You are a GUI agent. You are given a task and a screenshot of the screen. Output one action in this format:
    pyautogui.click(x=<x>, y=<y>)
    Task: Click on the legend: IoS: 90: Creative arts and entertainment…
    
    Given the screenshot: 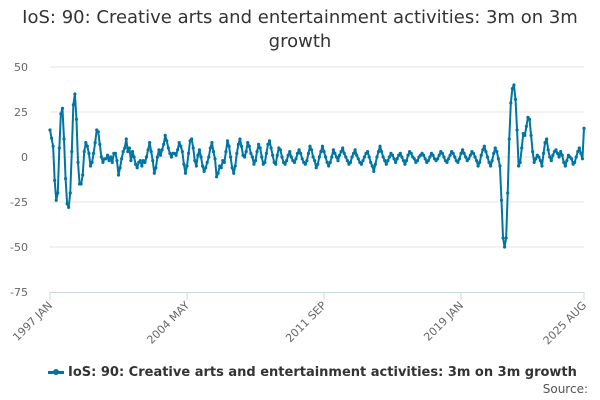 What is the action you would take?
    pyautogui.click(x=312, y=372)
    